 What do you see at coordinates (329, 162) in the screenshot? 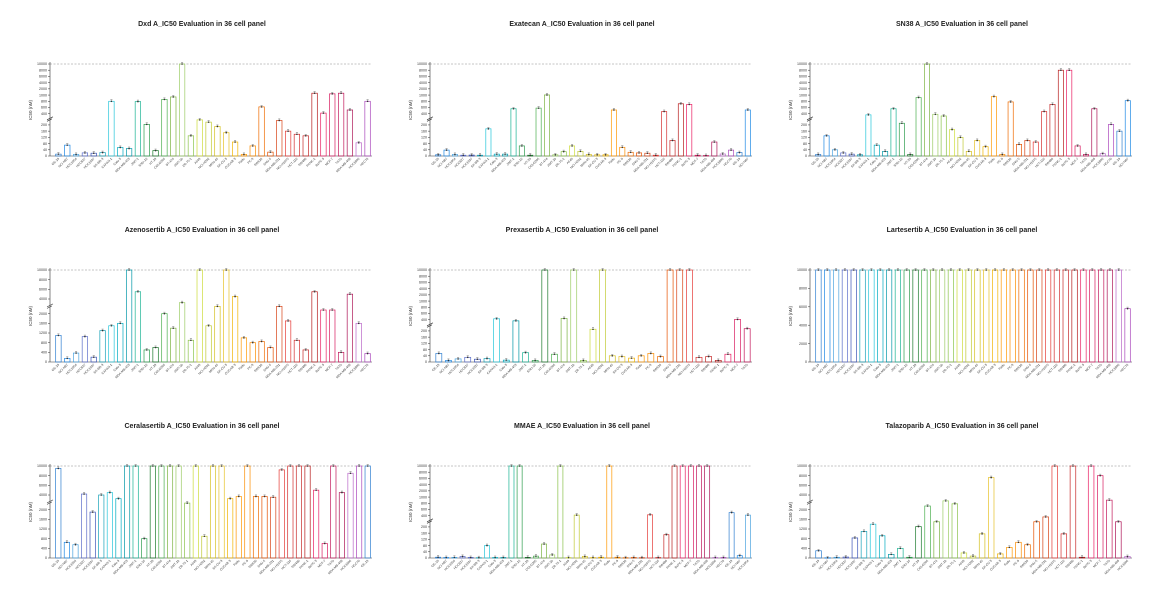
I see `x-tick-label: MCF-7` at bounding box center [329, 162].